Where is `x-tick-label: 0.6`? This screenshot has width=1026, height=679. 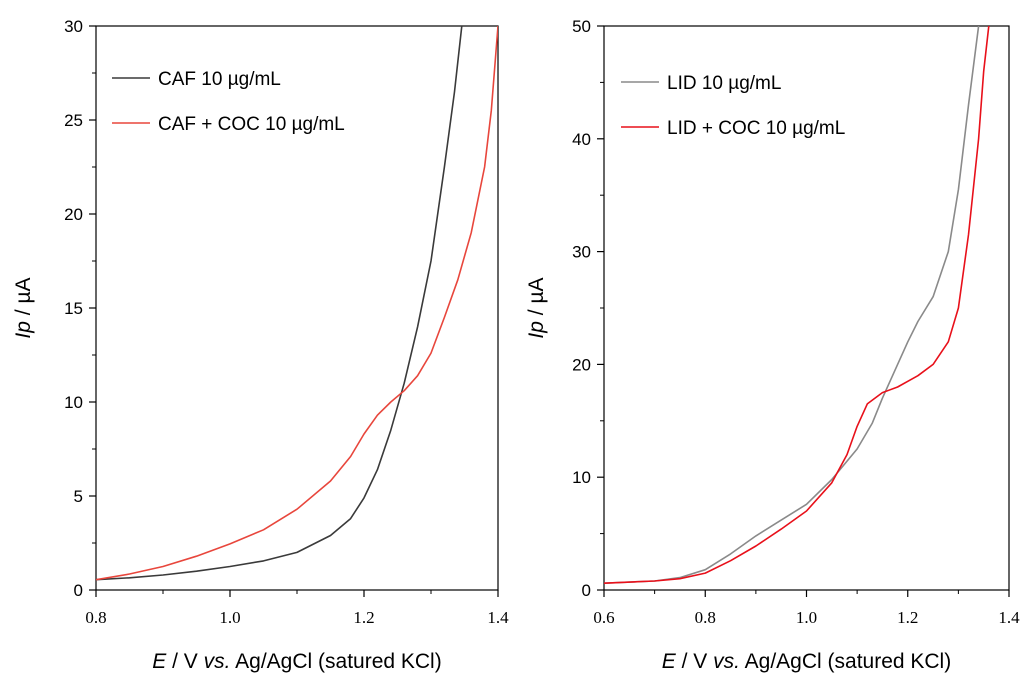
x-tick-label: 0.6 is located at coordinates (603, 617).